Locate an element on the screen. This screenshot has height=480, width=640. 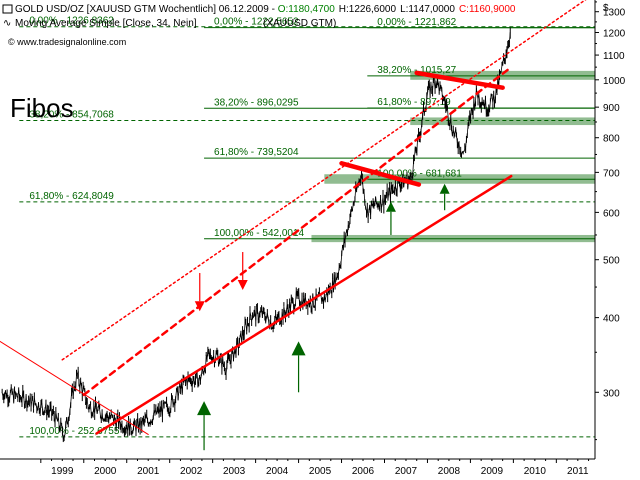
y-tick-label: 1000 is located at coordinates (614, 81).